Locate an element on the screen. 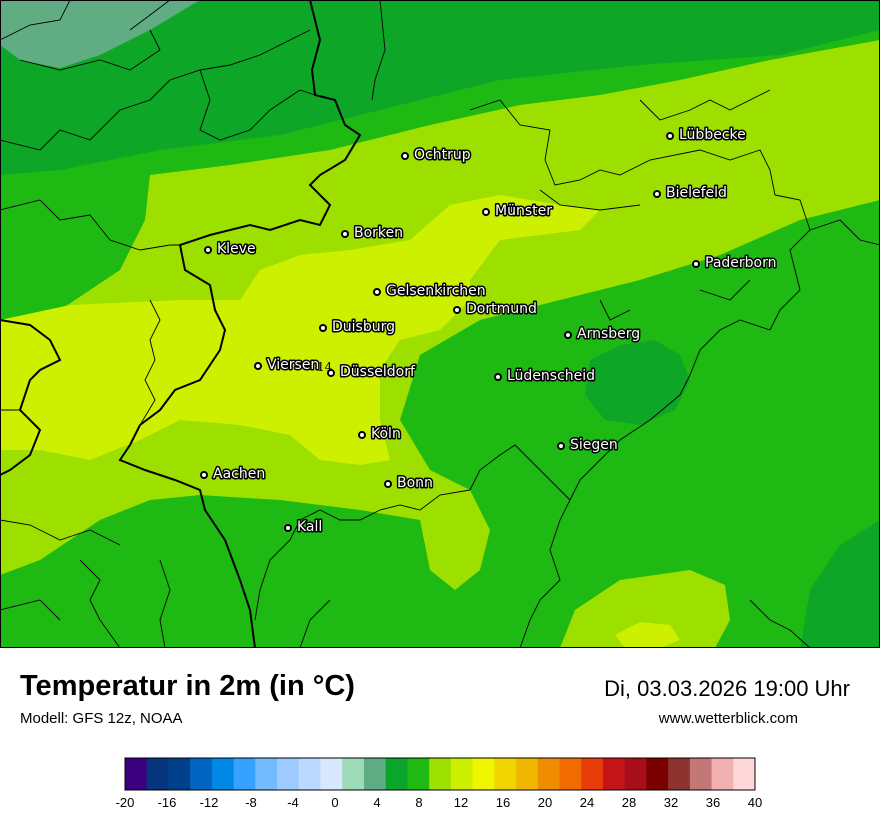  city-paderborn: Paderborn is located at coordinates (735, 263).